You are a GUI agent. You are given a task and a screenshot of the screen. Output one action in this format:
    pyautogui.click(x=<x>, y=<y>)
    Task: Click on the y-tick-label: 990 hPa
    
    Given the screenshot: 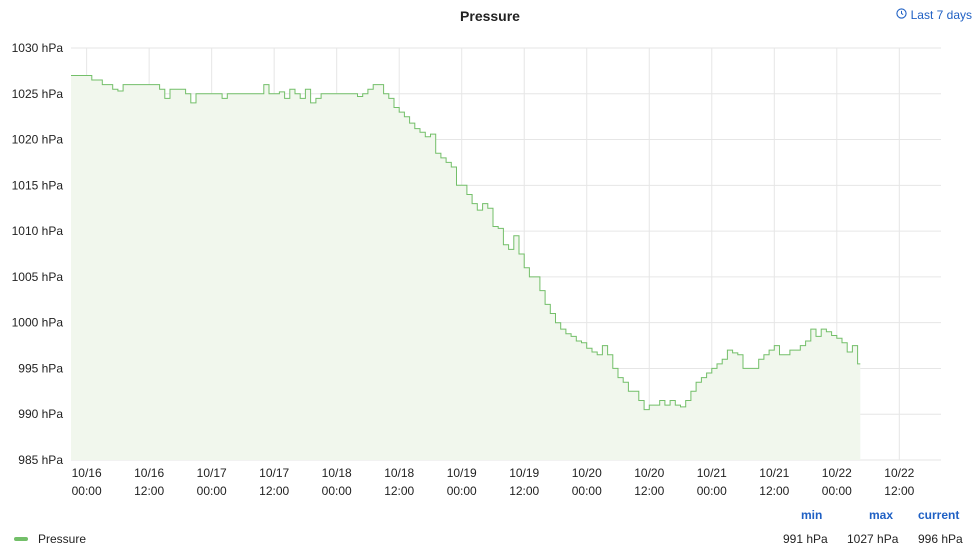 What is the action you would take?
    pyautogui.click(x=40, y=414)
    